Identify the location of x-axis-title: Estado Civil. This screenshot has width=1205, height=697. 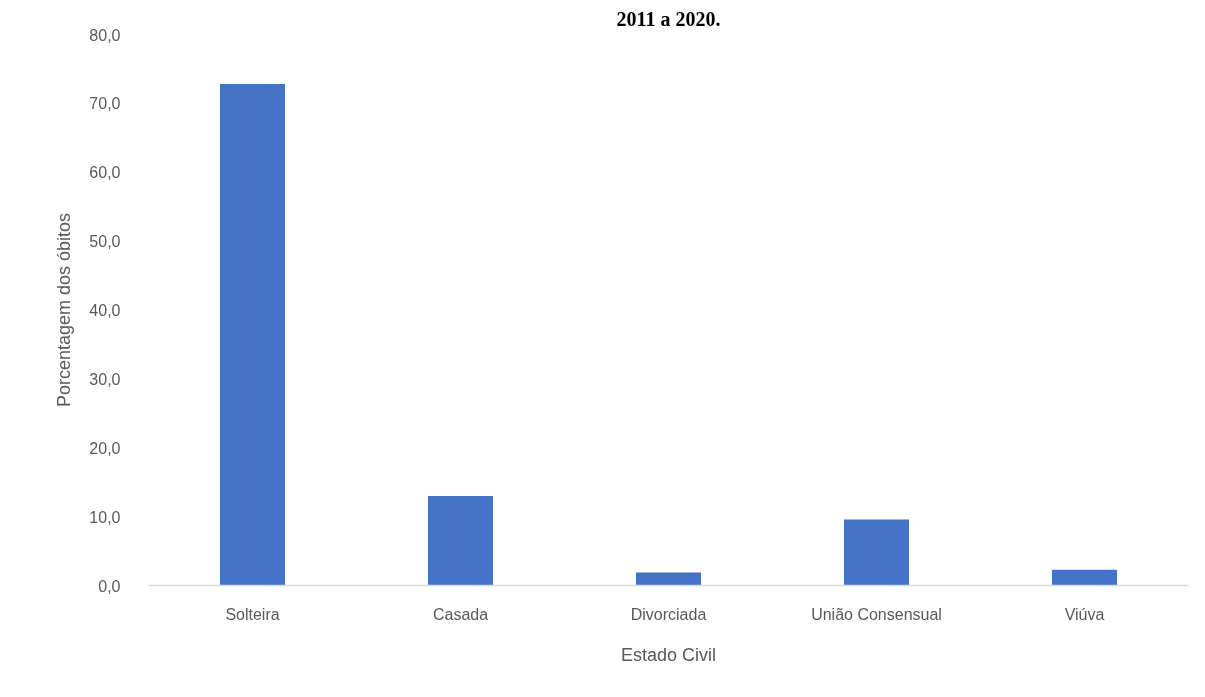
(668, 654).